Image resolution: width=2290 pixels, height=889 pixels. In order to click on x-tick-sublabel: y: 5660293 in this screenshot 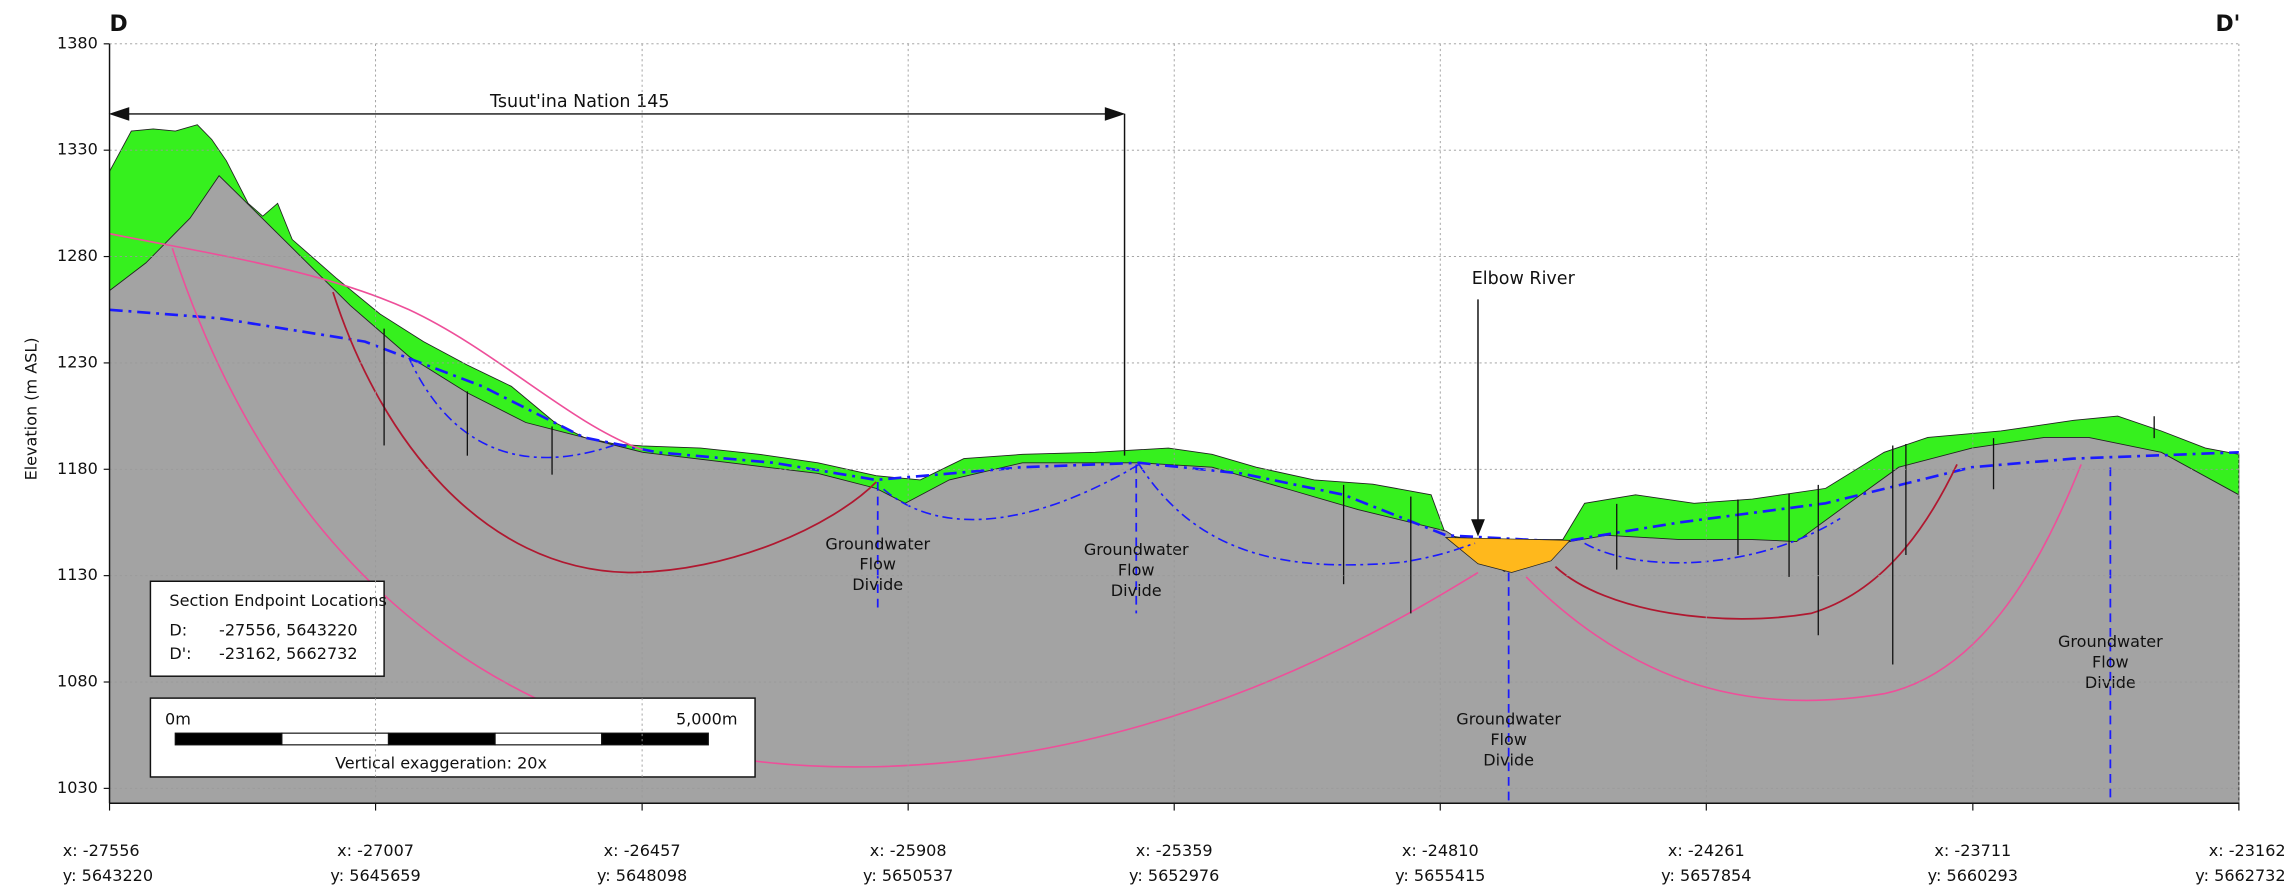, I will do `click(1973, 875)`.